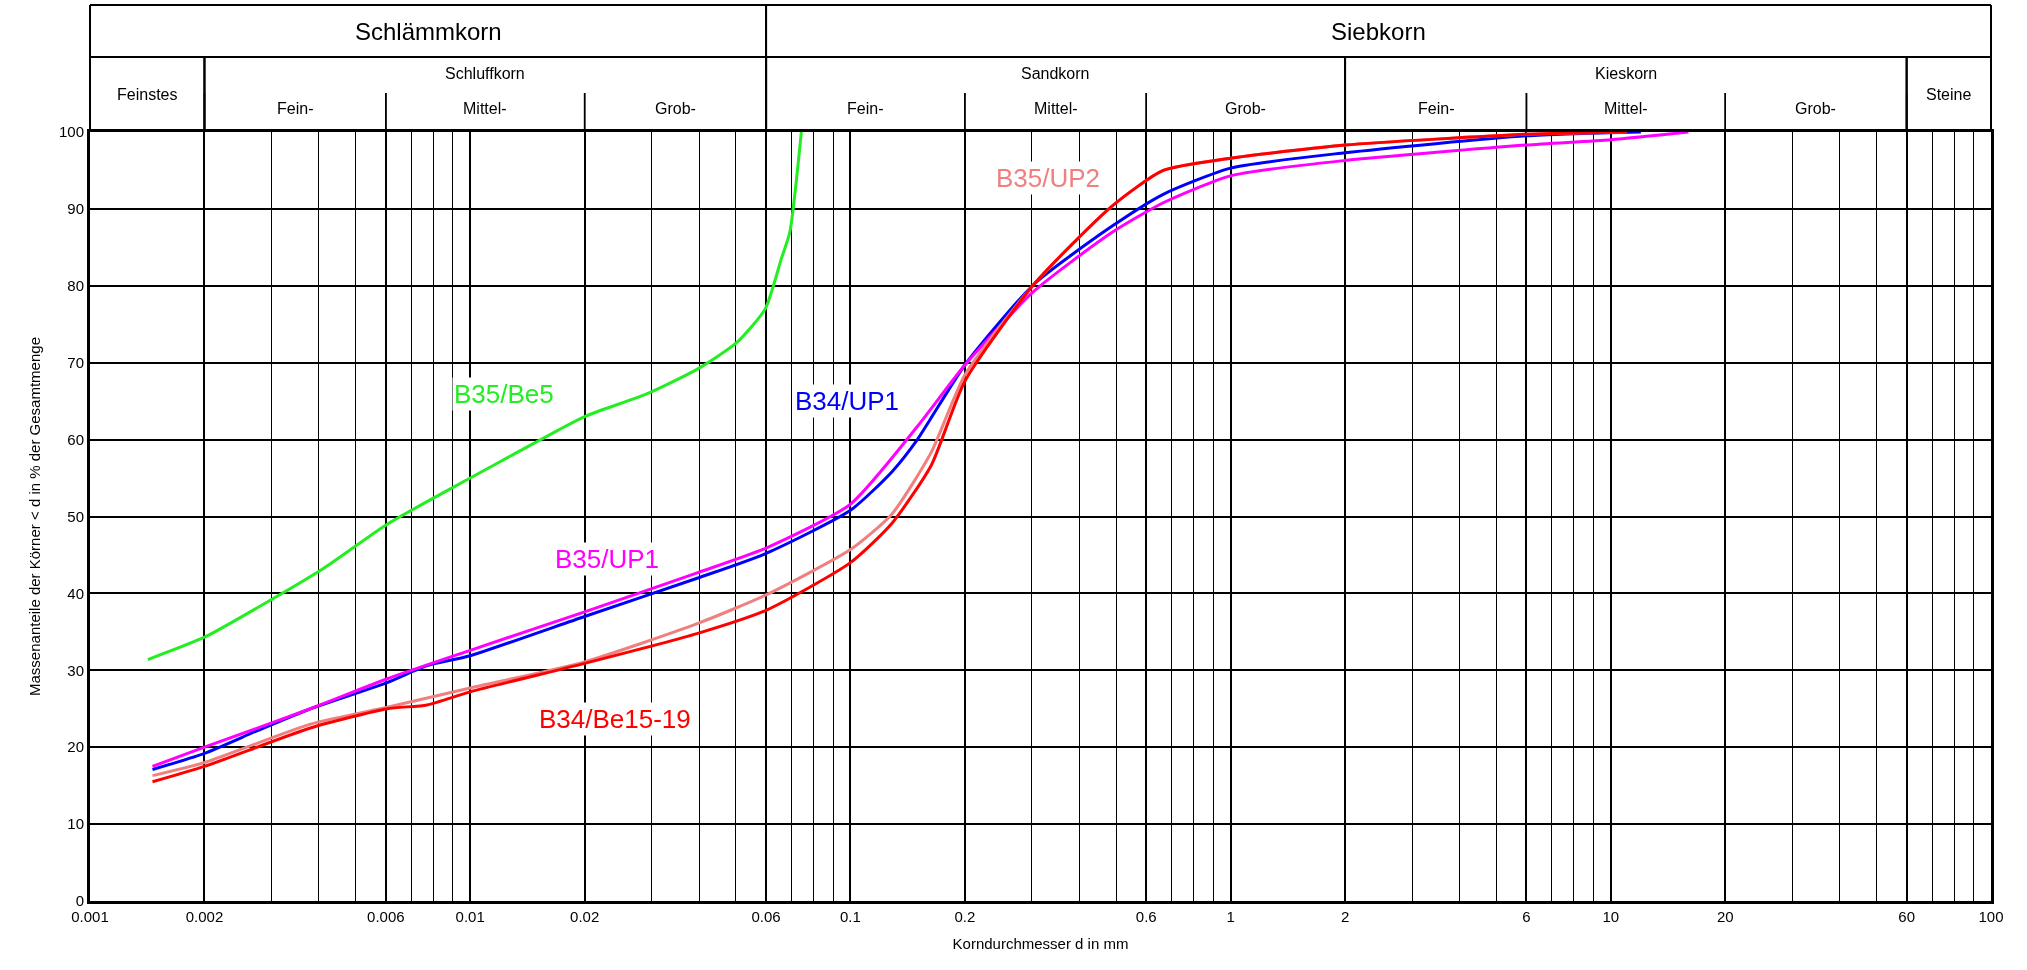  What do you see at coordinates (1626, 73) in the screenshot?
I see `text: Kieskorn` at bounding box center [1626, 73].